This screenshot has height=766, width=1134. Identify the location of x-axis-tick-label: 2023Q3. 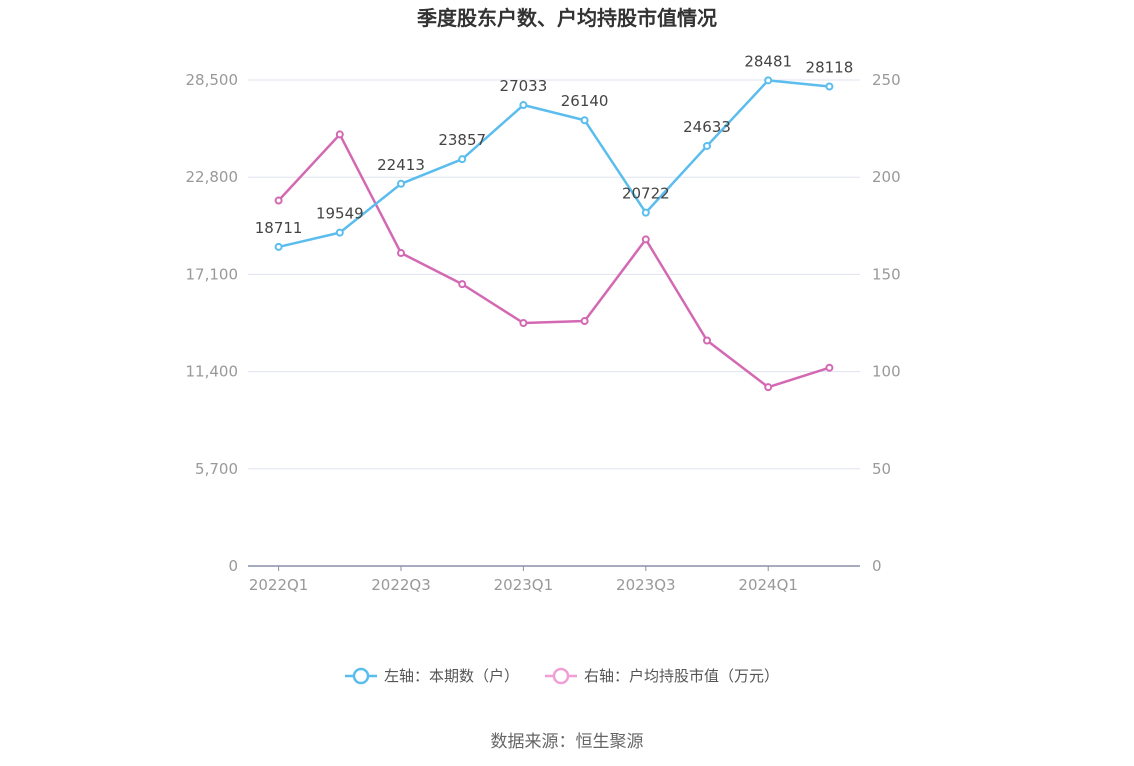
(646, 585).